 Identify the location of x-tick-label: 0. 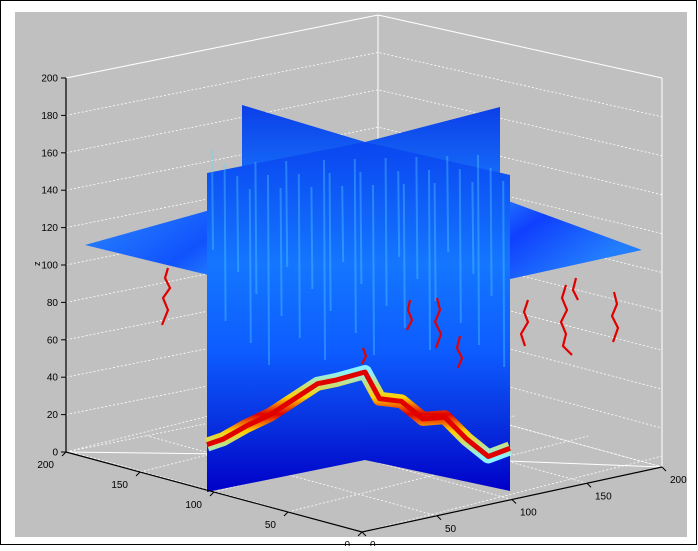
(373, 543).